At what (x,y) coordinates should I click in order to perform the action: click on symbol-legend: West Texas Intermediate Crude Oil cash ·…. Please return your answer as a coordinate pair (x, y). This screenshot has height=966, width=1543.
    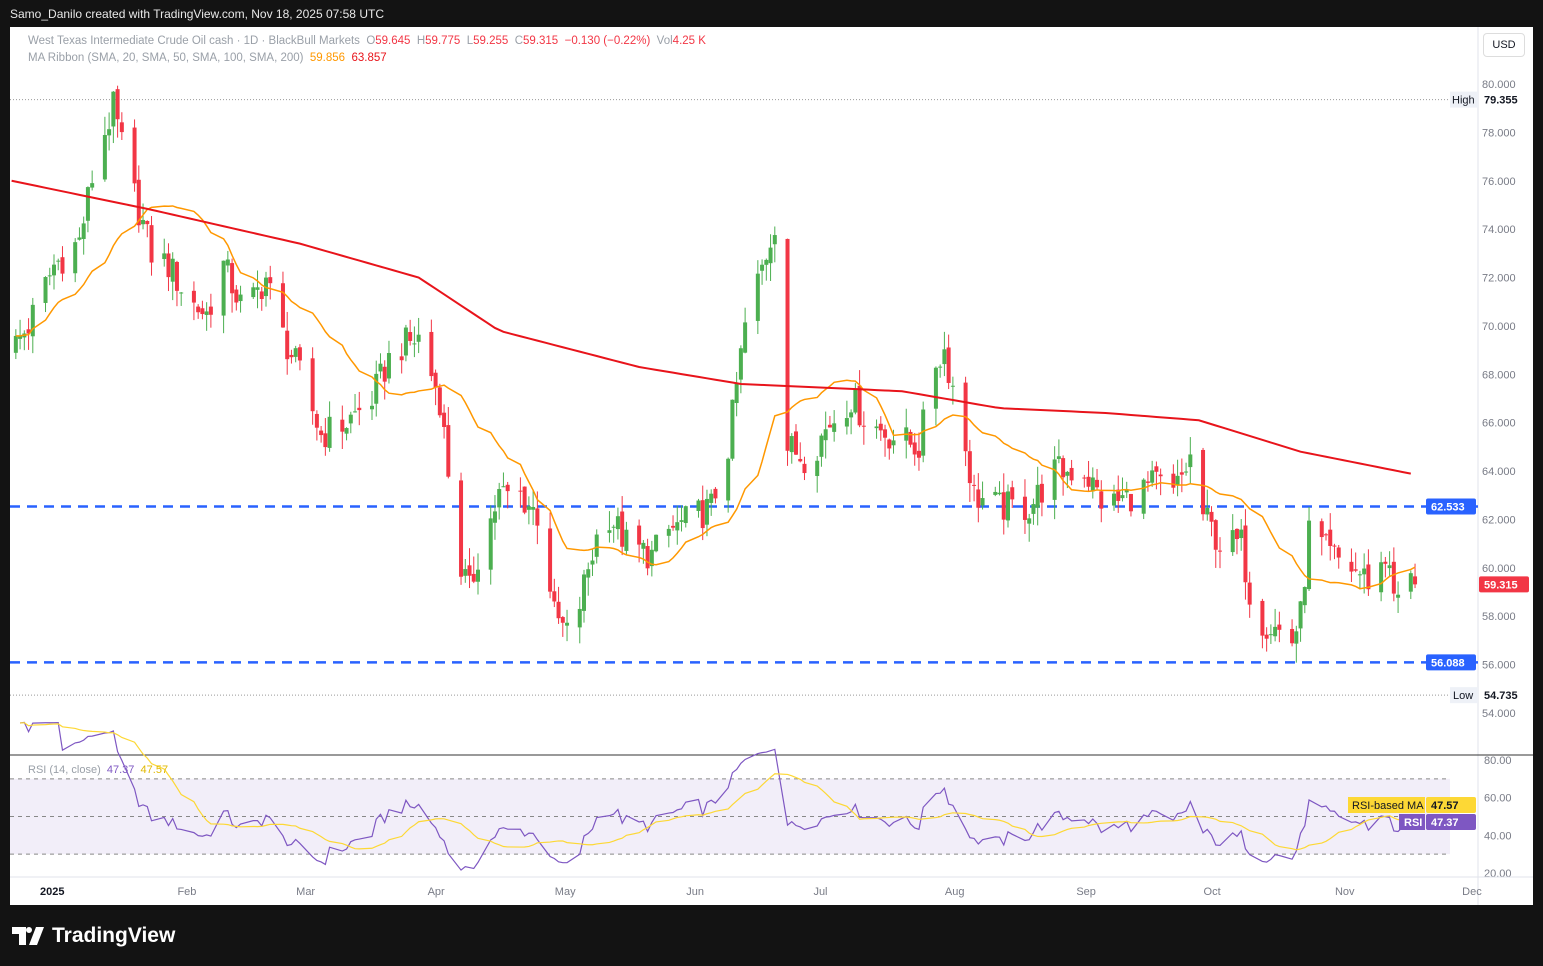
    Looking at the image, I should click on (367, 41).